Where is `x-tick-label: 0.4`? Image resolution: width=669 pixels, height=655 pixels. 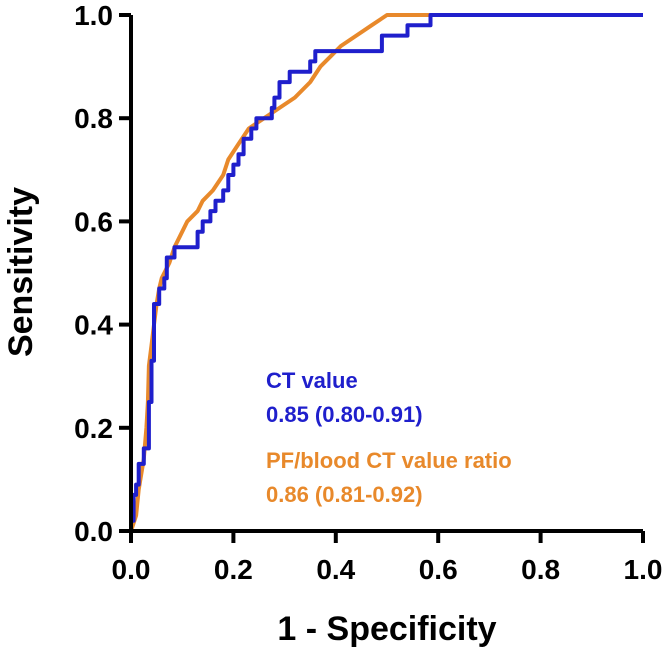 x-tick-label: 0.4 is located at coordinates (335, 569).